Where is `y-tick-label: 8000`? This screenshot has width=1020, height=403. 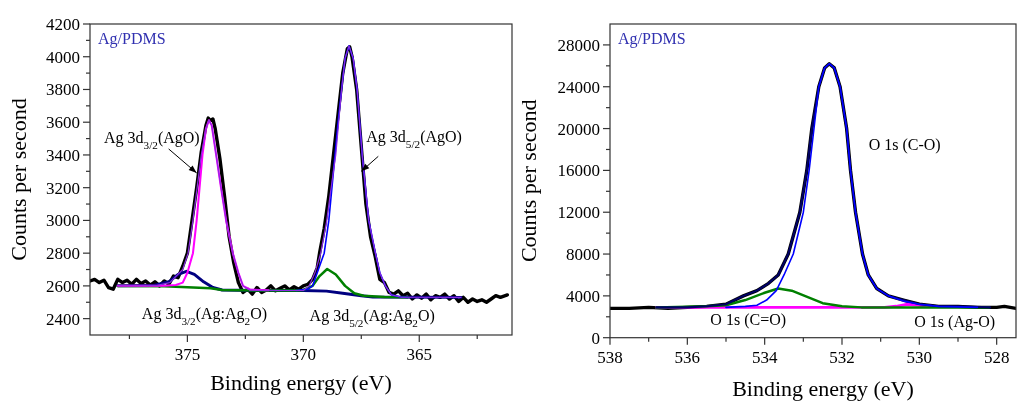 y-tick-label: 8000 is located at coordinates (583, 255).